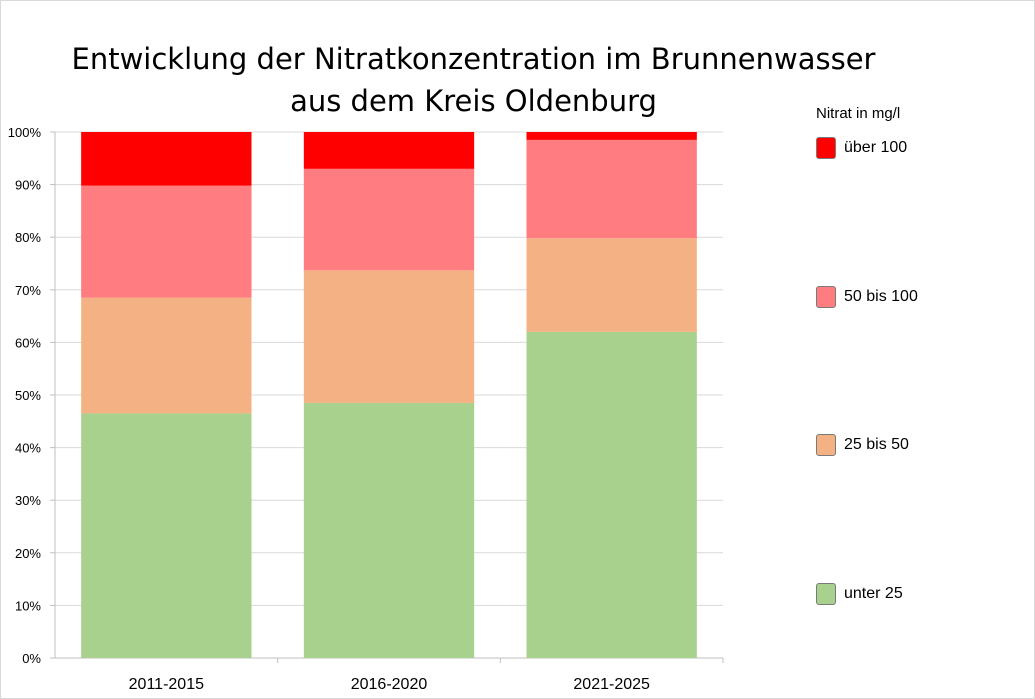 Image resolution: width=1035 pixels, height=699 pixels. What do you see at coordinates (473, 101) in the screenshot?
I see `chart-title-line-2: aus dem Kreis Oldenburg` at bounding box center [473, 101].